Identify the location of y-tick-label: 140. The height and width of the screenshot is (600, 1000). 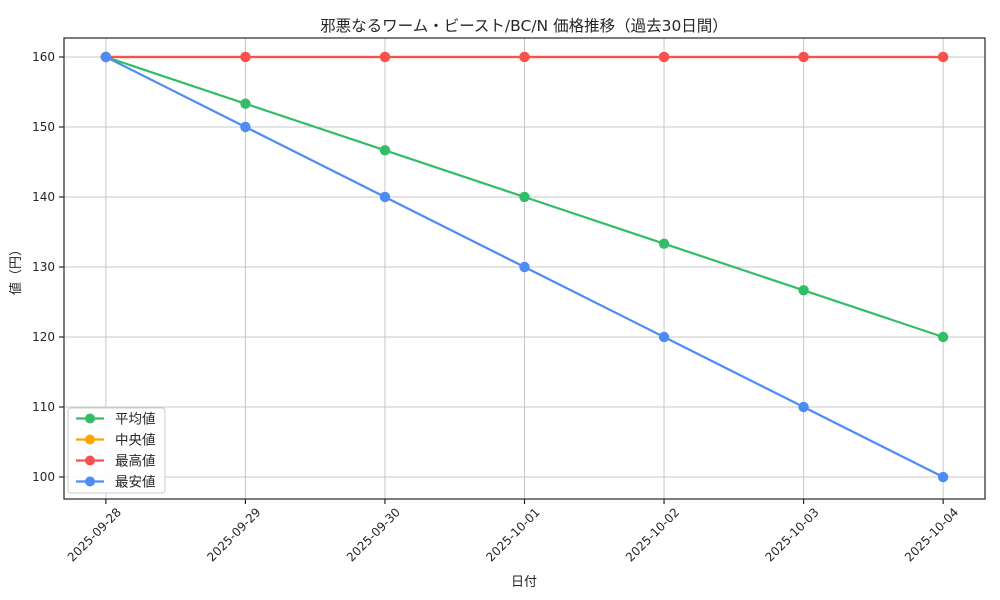
(43, 197).